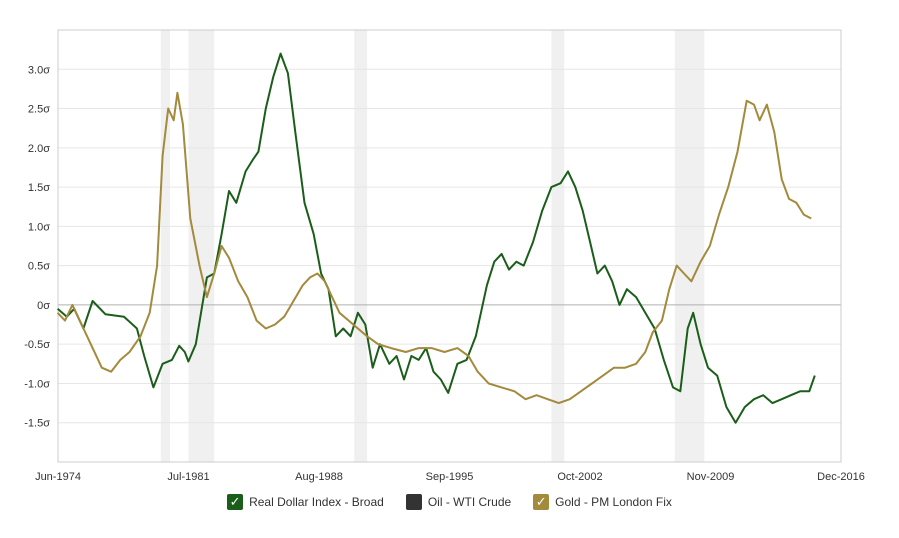 The width and height of the screenshot is (899, 538). What do you see at coordinates (37, 424) in the screenshot?
I see `y-tick-label: -1.5σ` at bounding box center [37, 424].